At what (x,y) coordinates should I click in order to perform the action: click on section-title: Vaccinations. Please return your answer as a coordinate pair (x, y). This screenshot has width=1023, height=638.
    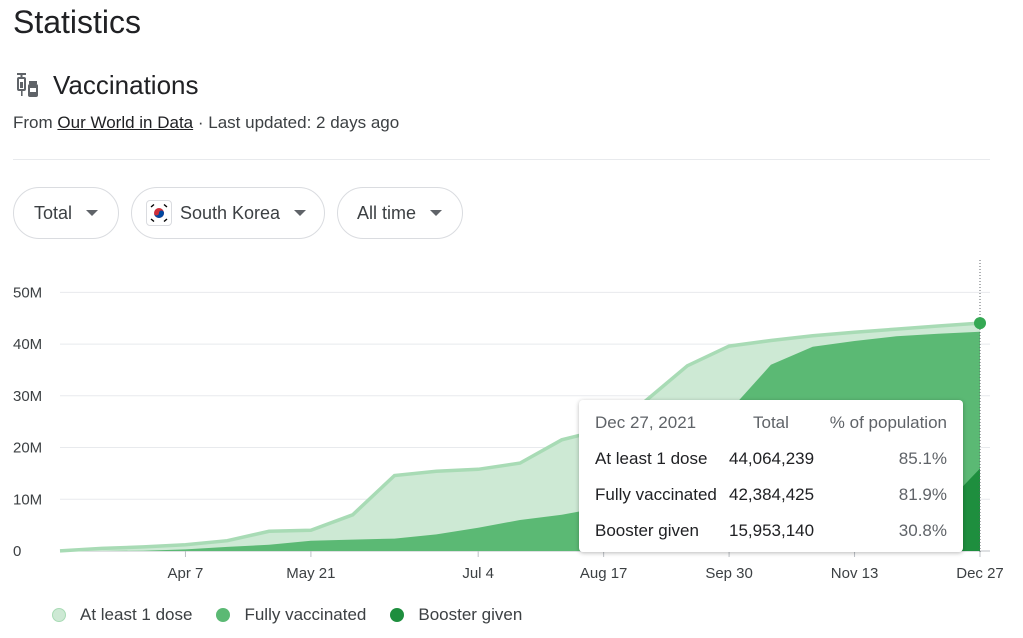
    Looking at the image, I should click on (126, 85).